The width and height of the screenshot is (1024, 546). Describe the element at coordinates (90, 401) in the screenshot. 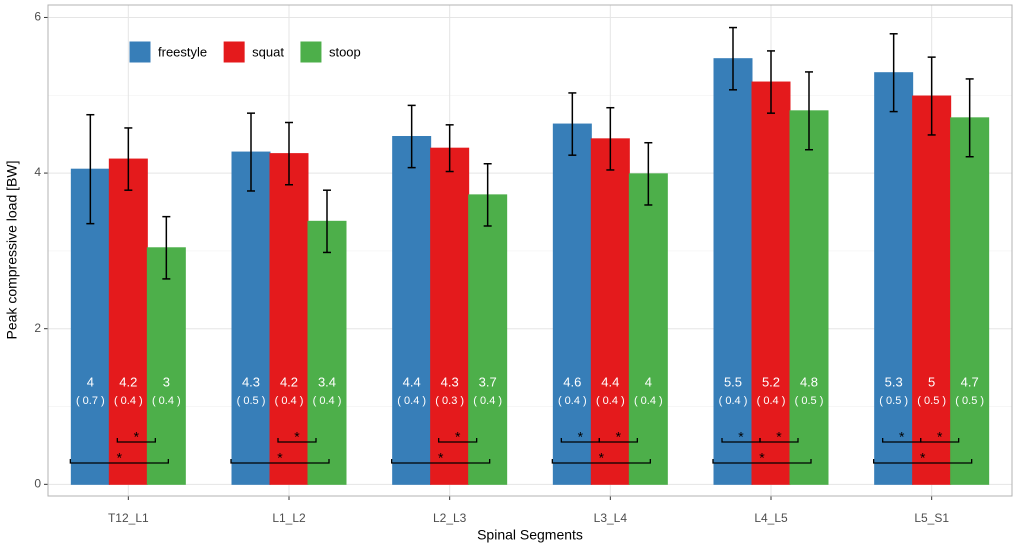

I see `error-label: ( 0.7 )` at that location.